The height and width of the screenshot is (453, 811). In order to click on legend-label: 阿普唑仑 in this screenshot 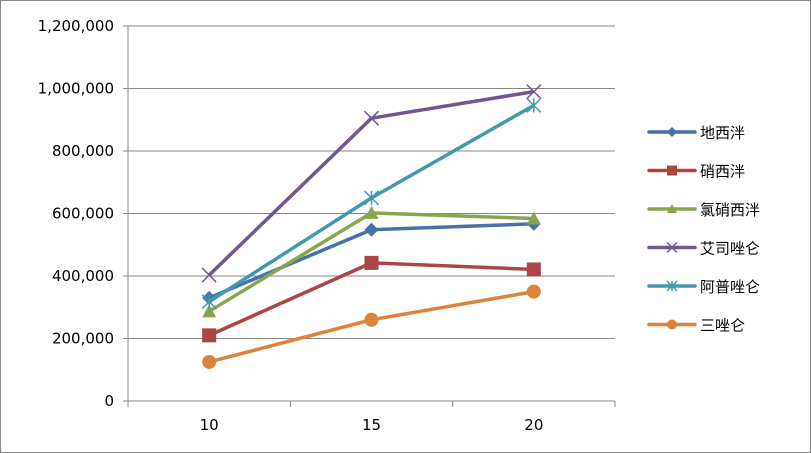, I will do `click(730, 287)`.